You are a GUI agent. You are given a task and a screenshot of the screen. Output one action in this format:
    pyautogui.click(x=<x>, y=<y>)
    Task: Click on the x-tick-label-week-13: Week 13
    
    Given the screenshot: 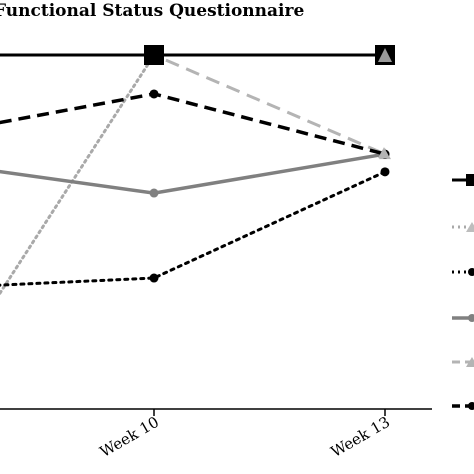 What is the action you would take?
    pyautogui.click(x=360, y=437)
    